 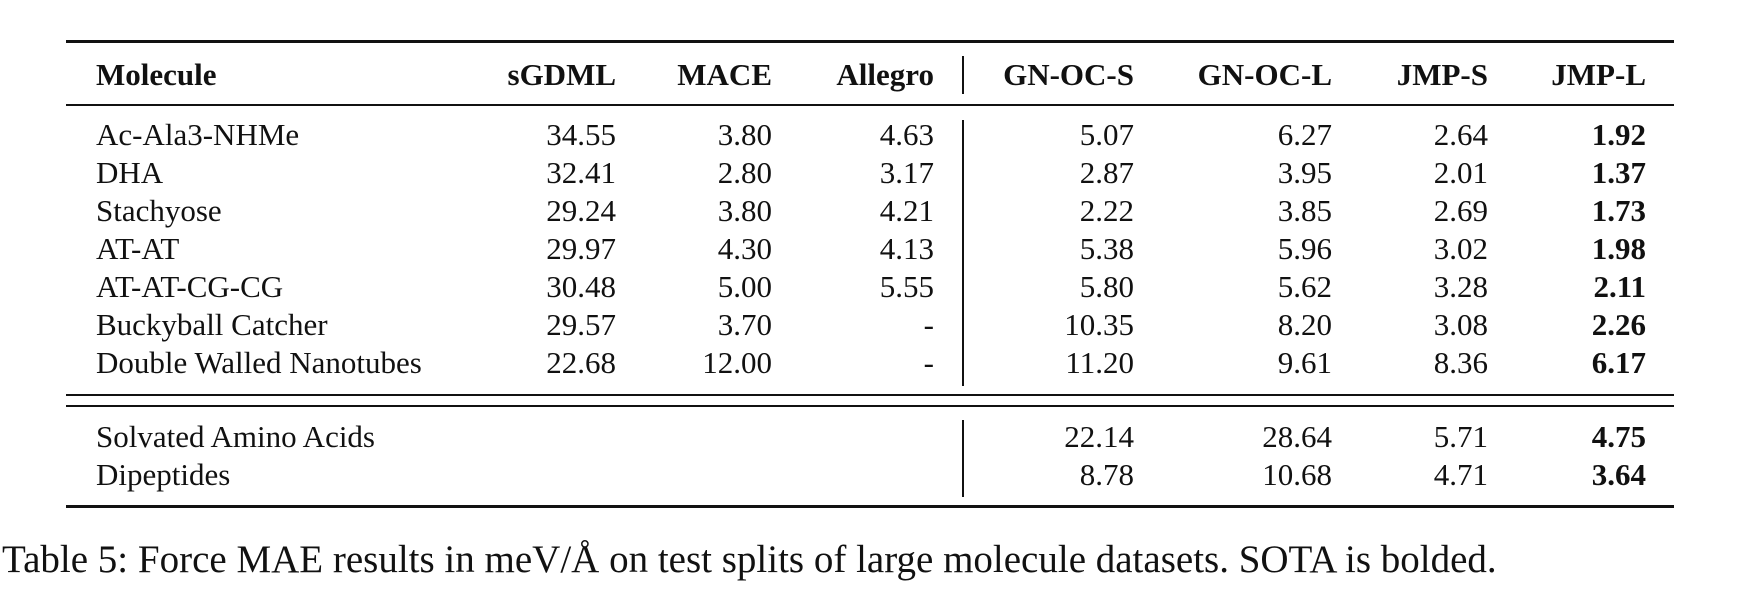 I want to click on molecule-name: Dipeptides, so click(x=163, y=474).